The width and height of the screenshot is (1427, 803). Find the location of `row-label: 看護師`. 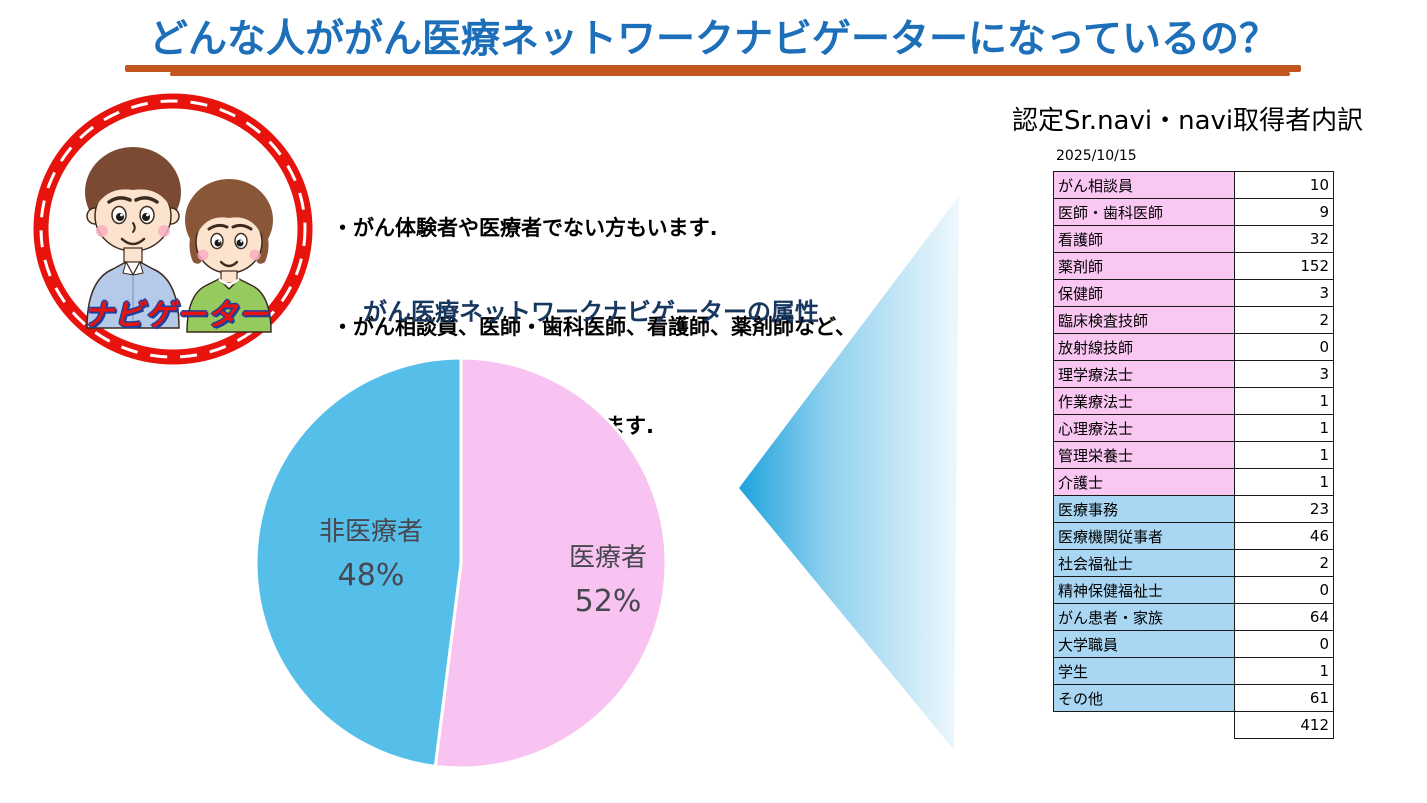

row-label: 看護師 is located at coordinates (1144, 239).